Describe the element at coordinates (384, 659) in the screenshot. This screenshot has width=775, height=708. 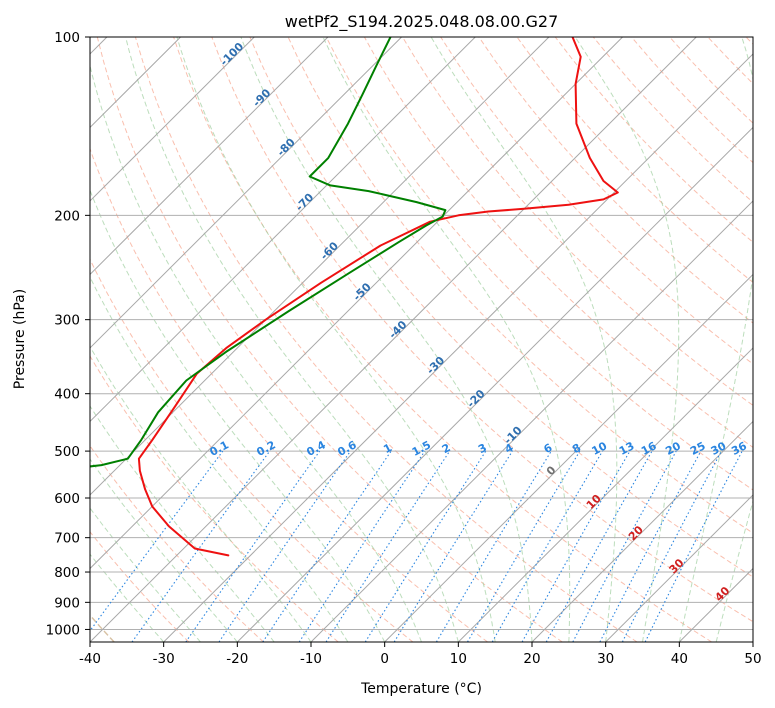
I see `x-tick-label: 0` at that location.